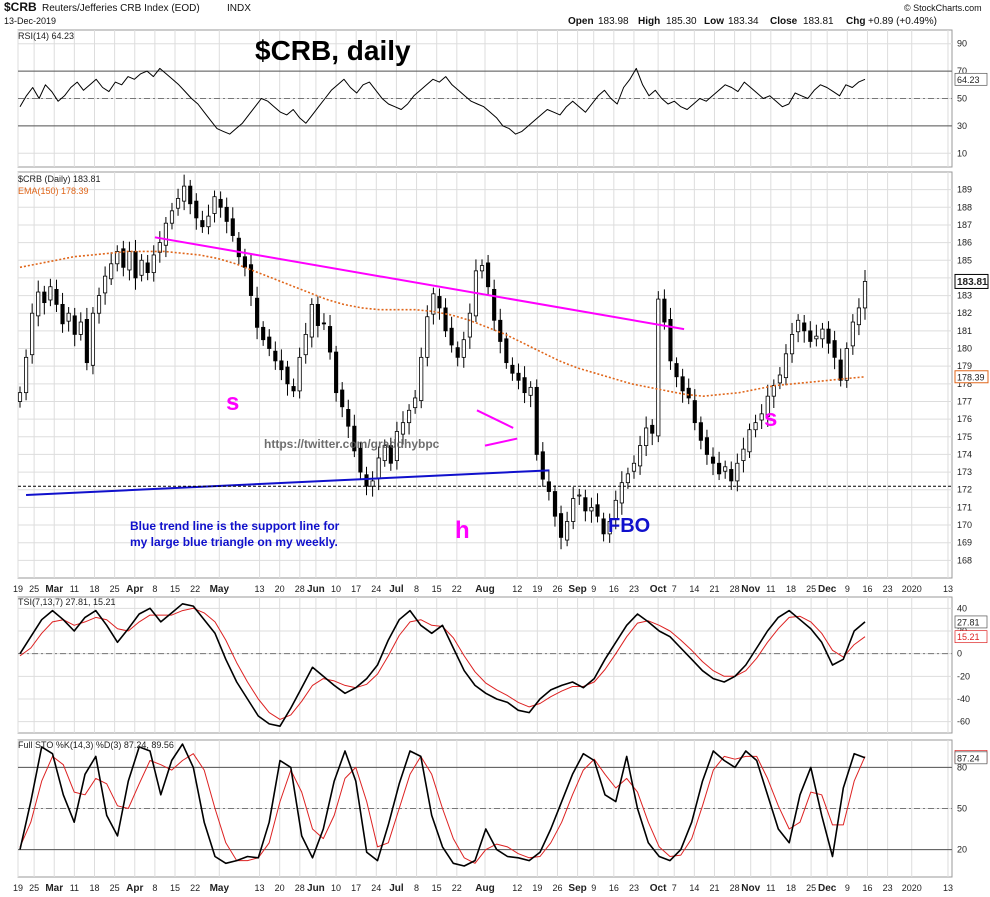 This screenshot has height=897, width=990. What do you see at coordinates (537, 888) in the screenshot?
I see `xaxis-2-label-24: 19` at bounding box center [537, 888].